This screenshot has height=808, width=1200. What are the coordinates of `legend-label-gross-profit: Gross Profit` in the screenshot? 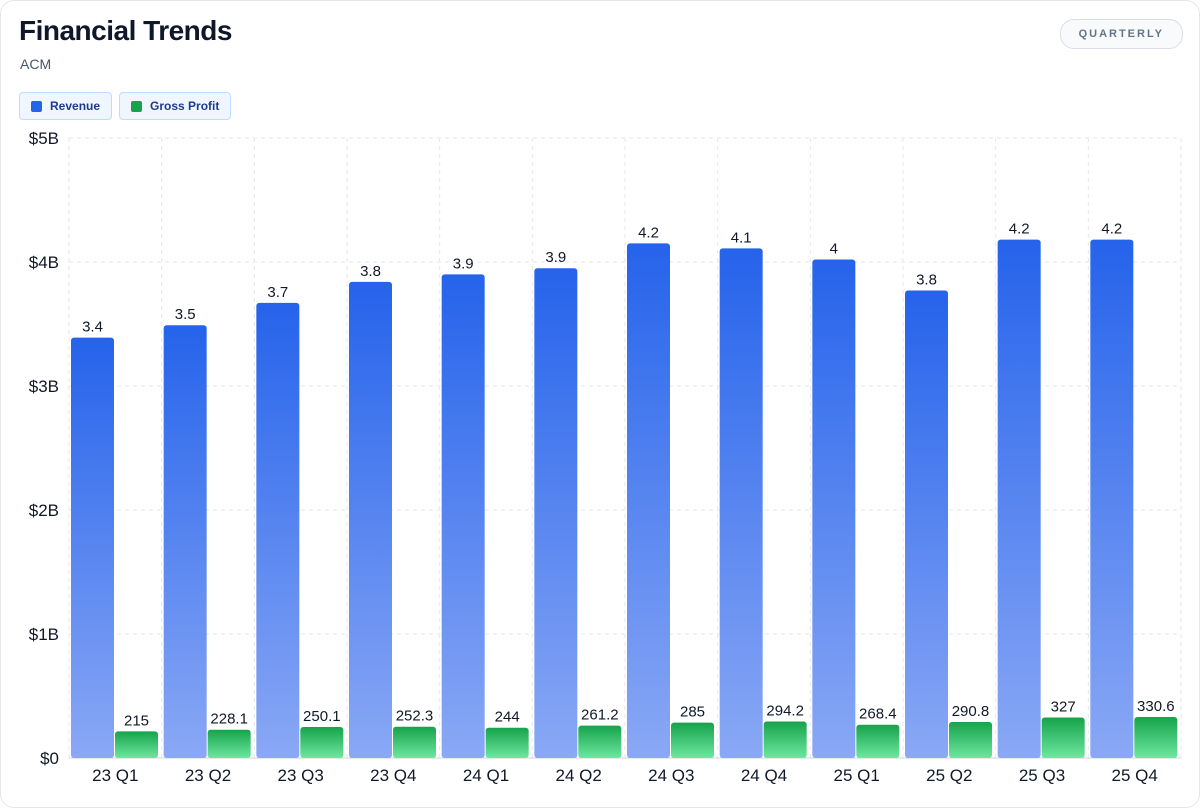 It's located at (185, 106).